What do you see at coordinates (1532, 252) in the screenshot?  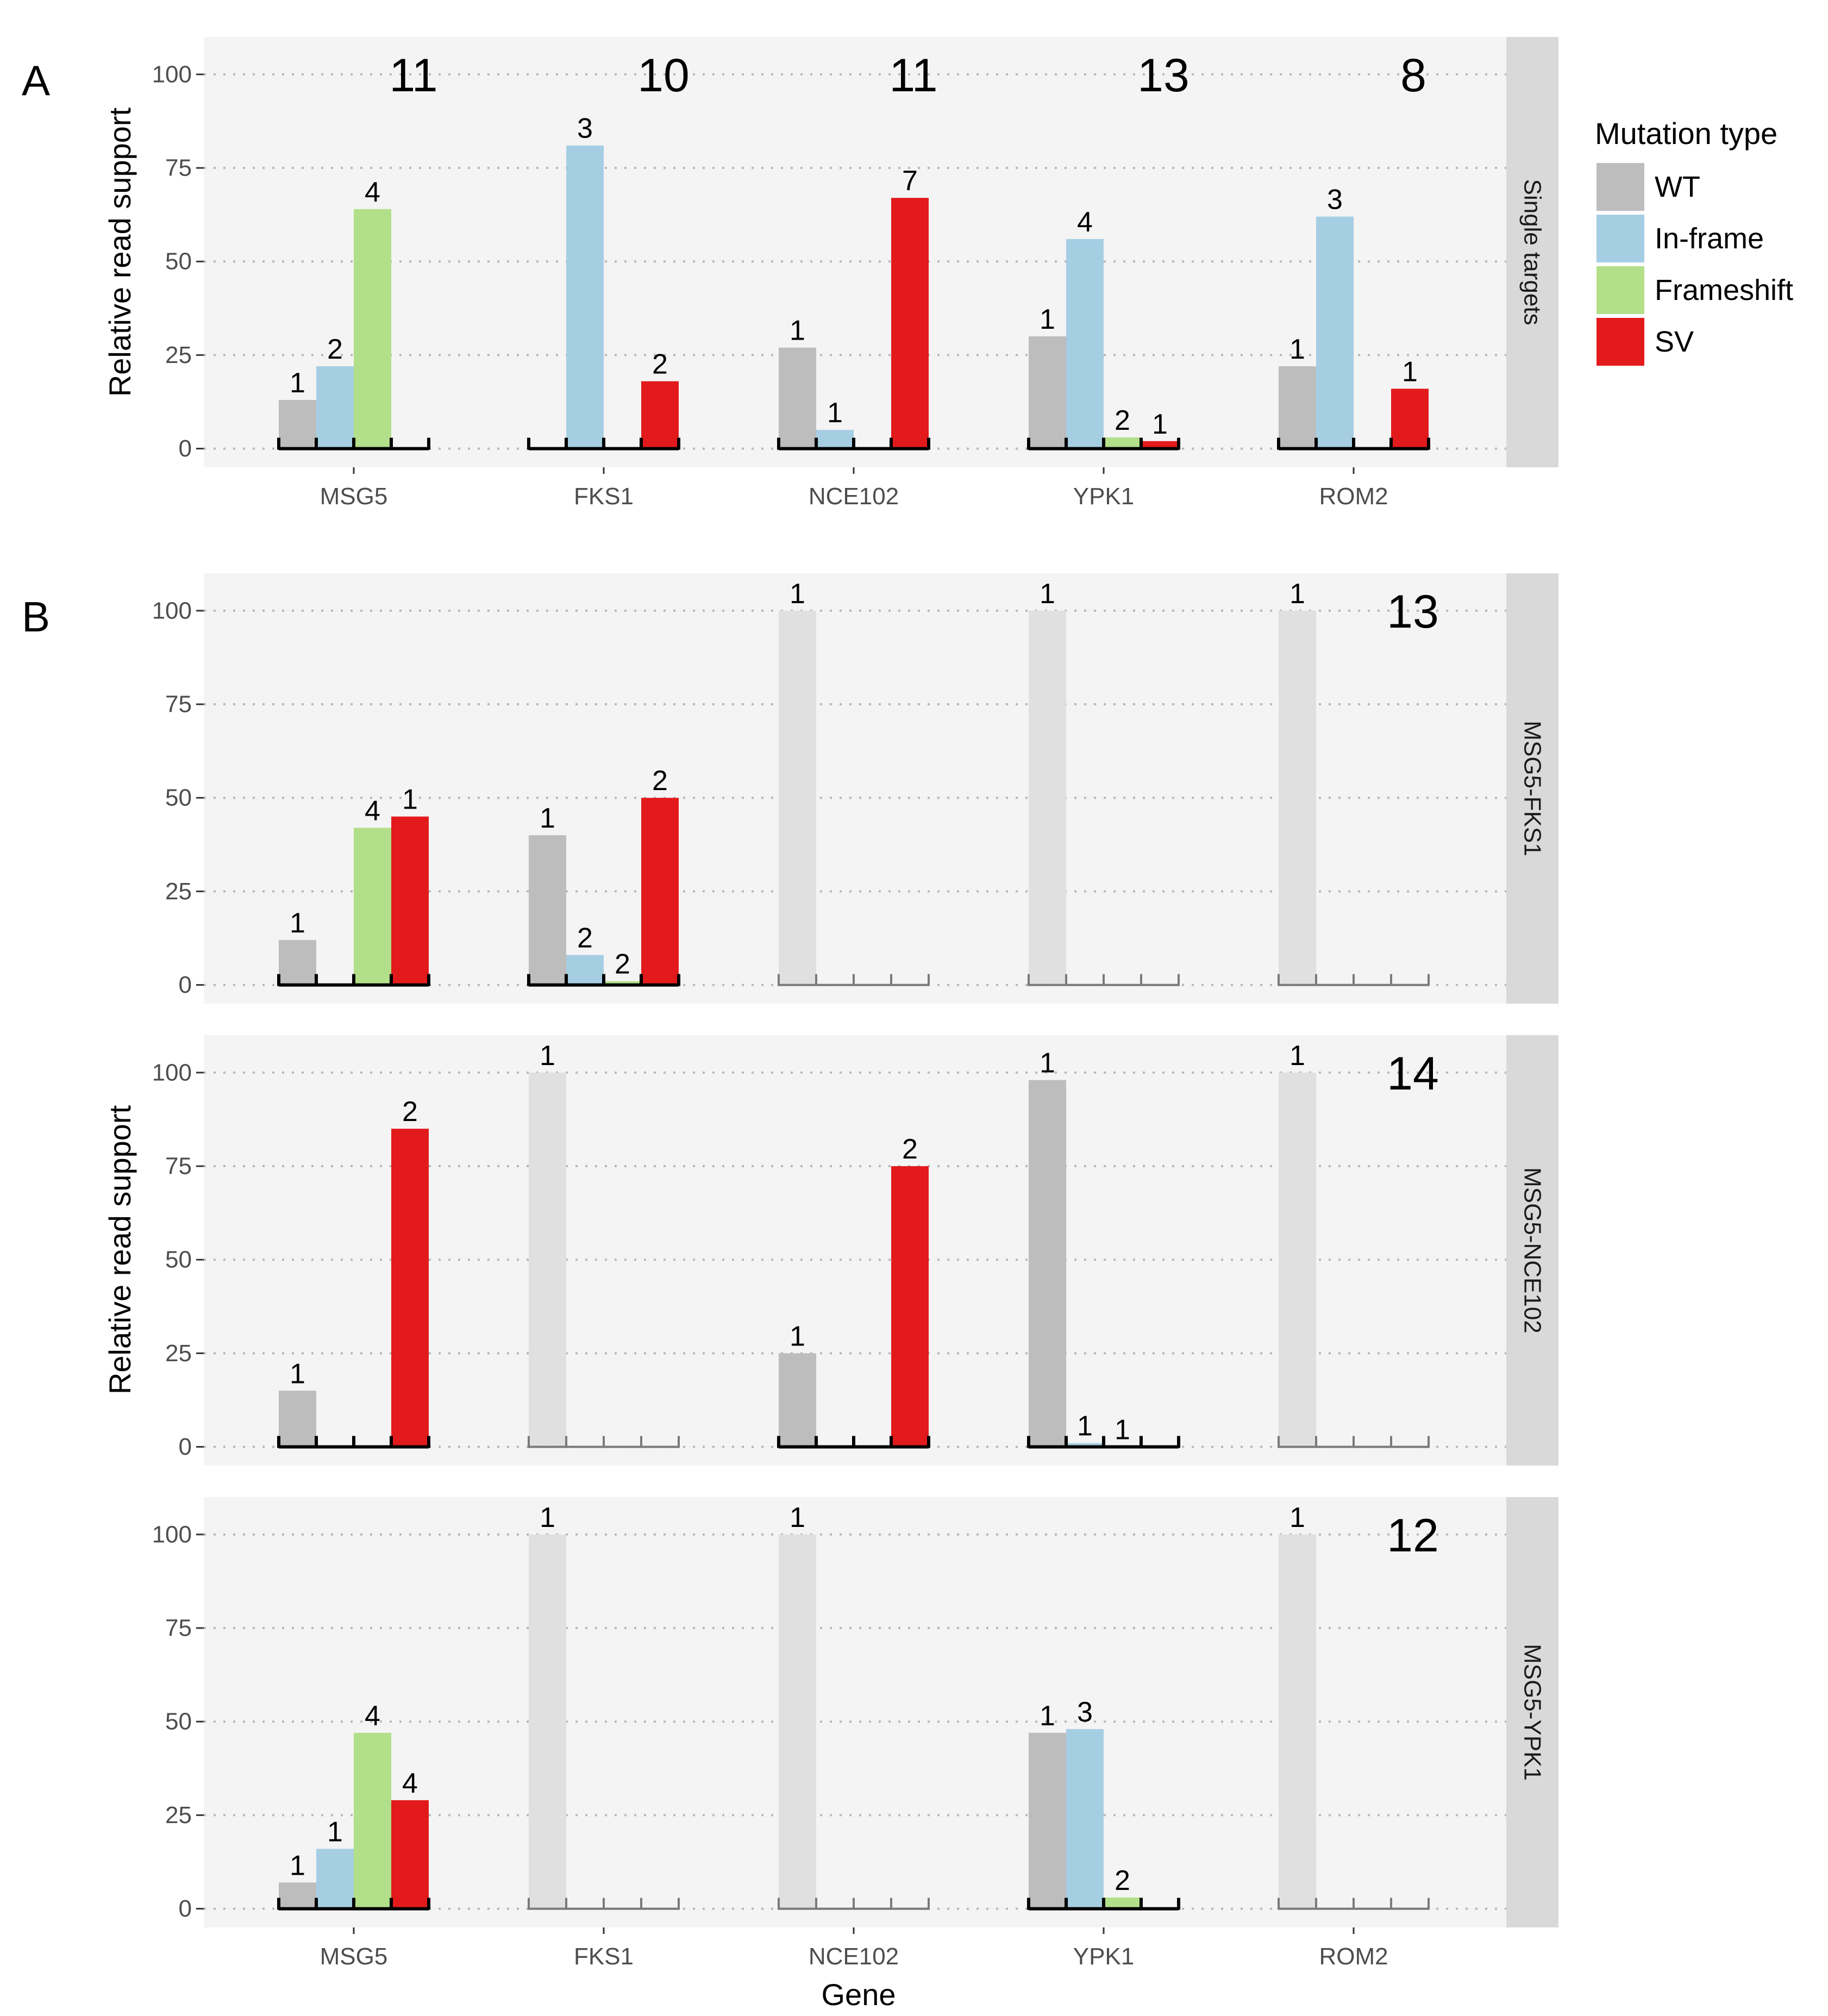 I see `facet-strip-label: Single targets` at bounding box center [1532, 252].